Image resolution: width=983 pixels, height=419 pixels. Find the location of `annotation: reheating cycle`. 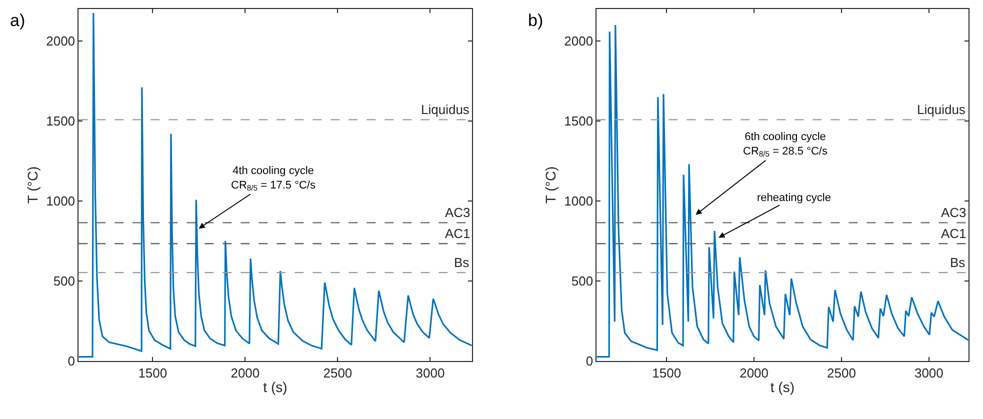

annotation: reheating cycle is located at coordinates (794, 198).